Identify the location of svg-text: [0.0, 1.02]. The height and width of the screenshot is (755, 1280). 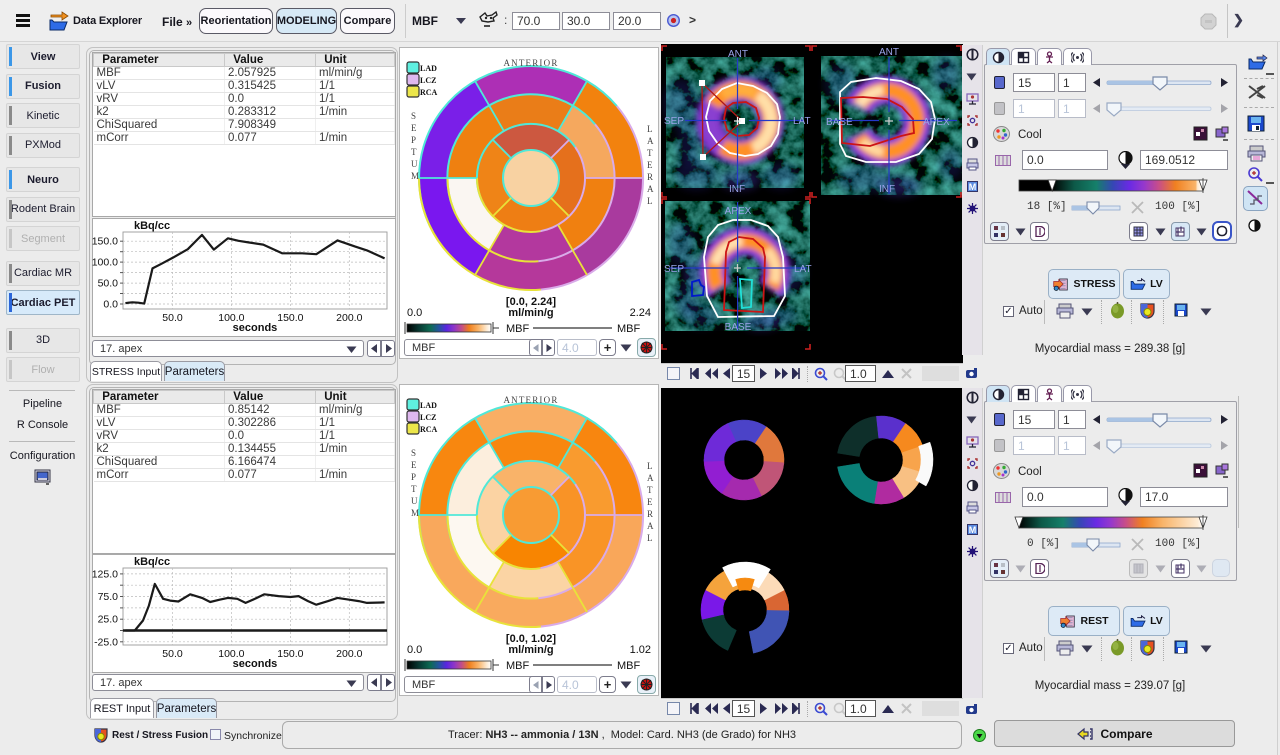
(531, 639).